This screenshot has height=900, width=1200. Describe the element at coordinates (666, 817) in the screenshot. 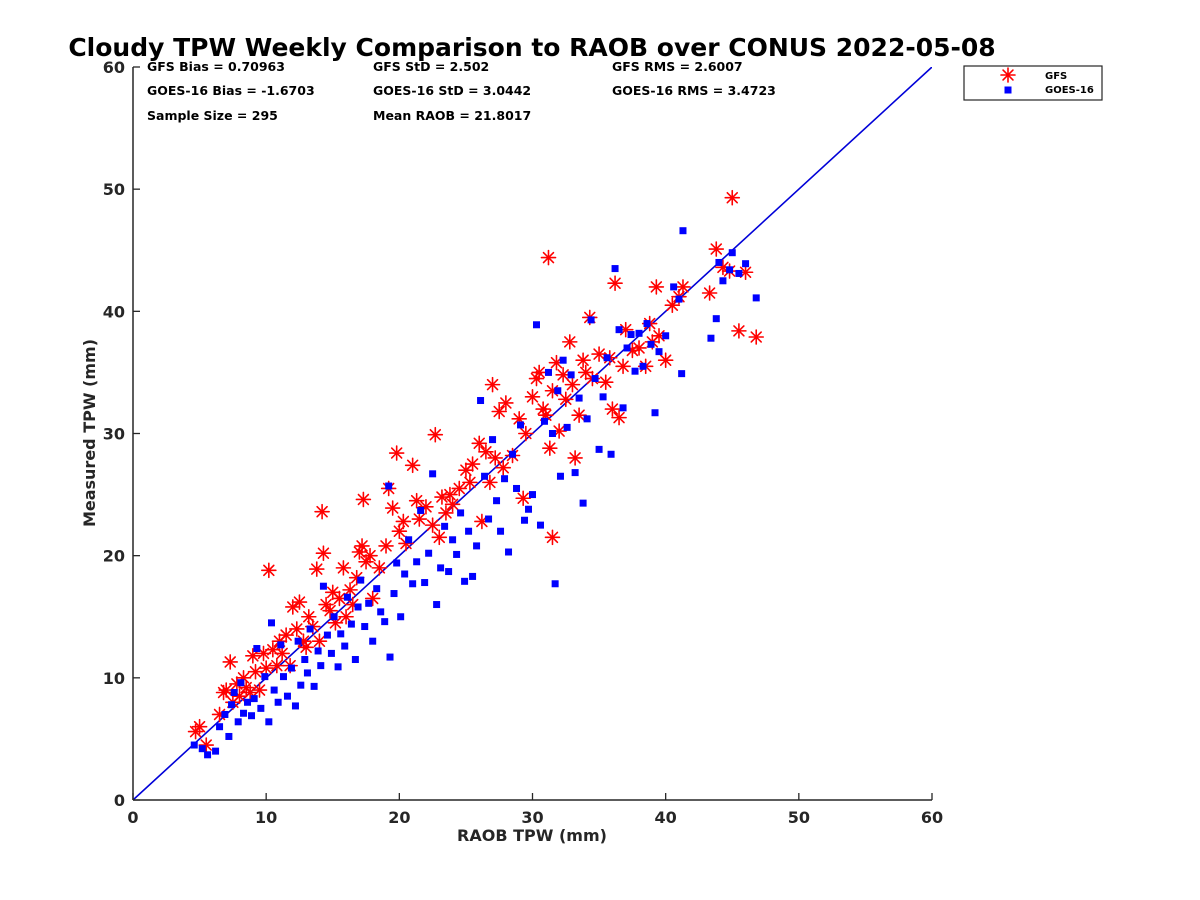

I see `x-tick-label: 40` at that location.